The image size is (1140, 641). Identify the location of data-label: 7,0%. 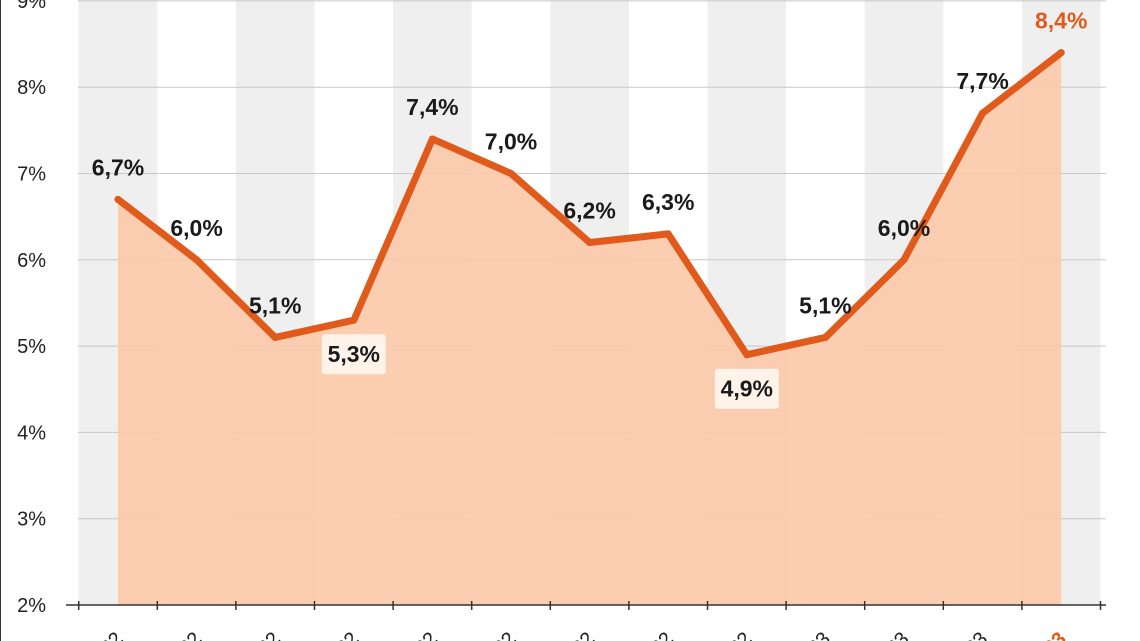
(511, 142).